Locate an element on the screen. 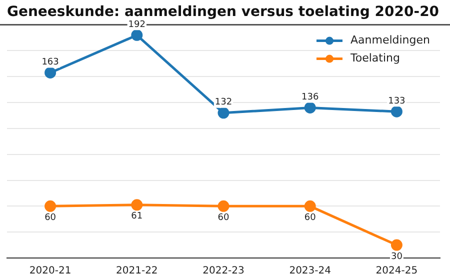 The image size is (450, 280). data-label: 133 is located at coordinates (397, 101).